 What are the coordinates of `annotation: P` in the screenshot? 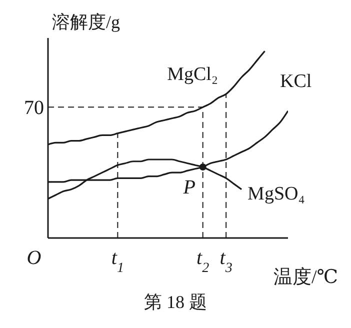 It's located at (189, 187).